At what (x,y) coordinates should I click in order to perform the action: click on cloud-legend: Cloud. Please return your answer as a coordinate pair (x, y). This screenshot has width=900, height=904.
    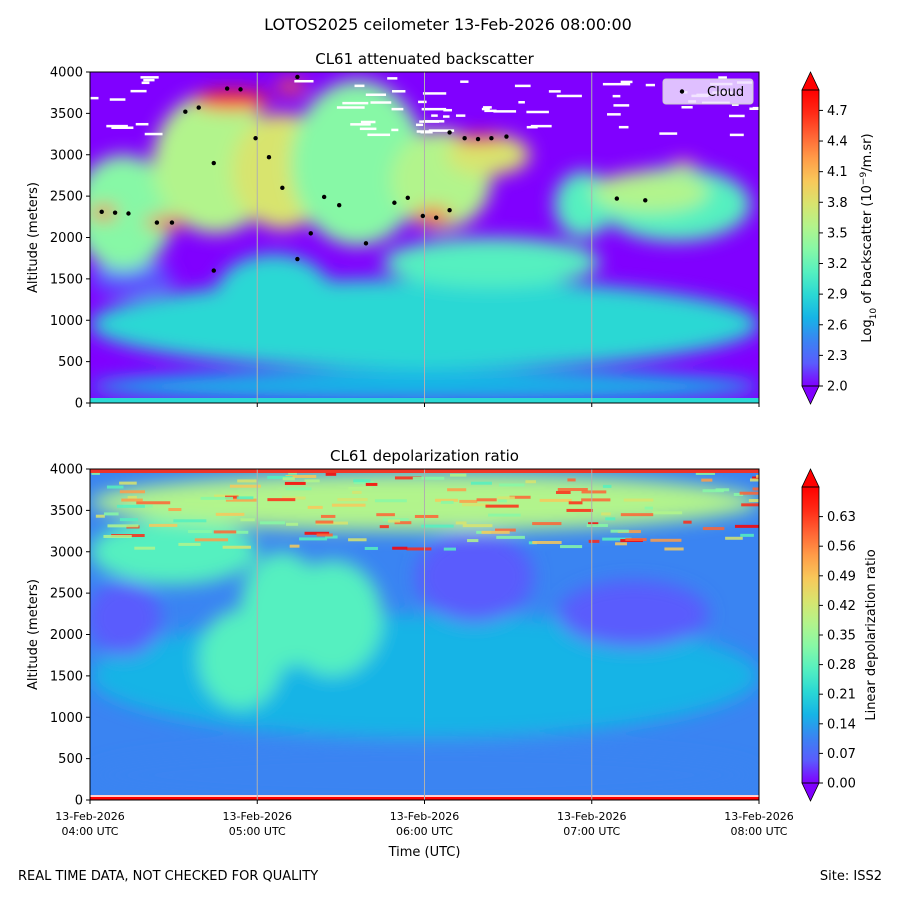
    Looking at the image, I should click on (708, 91).